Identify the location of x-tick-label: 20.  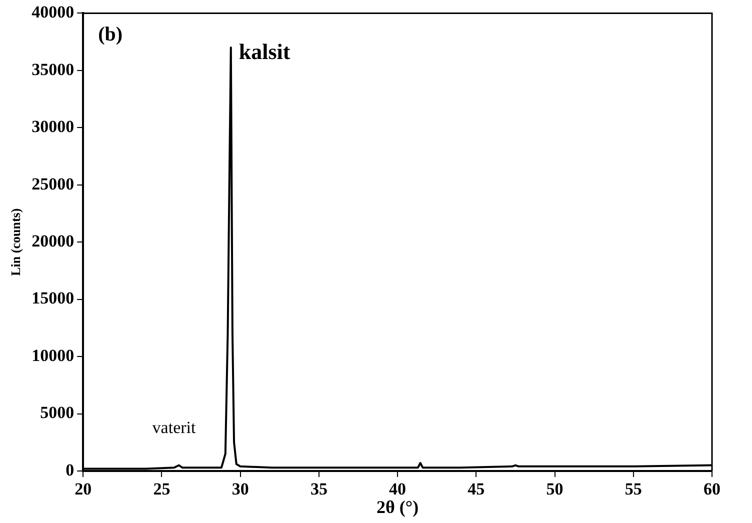
(83, 489).